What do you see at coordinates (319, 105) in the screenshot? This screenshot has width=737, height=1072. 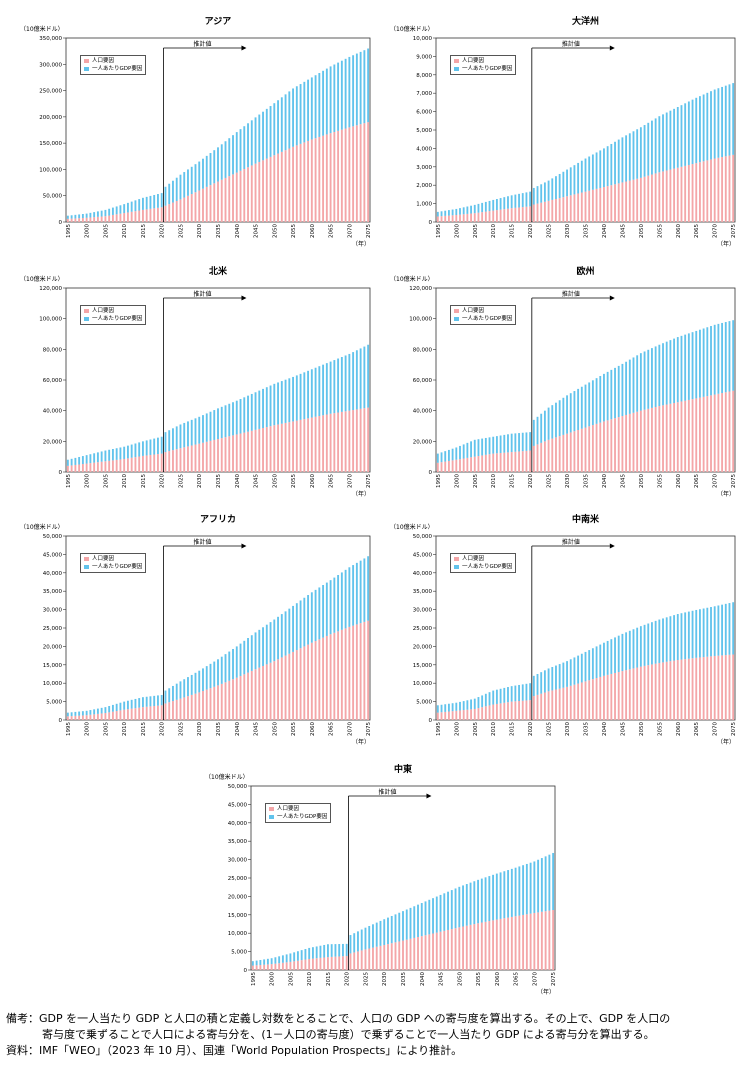 I see `bar-gdp-per-capita-2062` at bounding box center [319, 105].